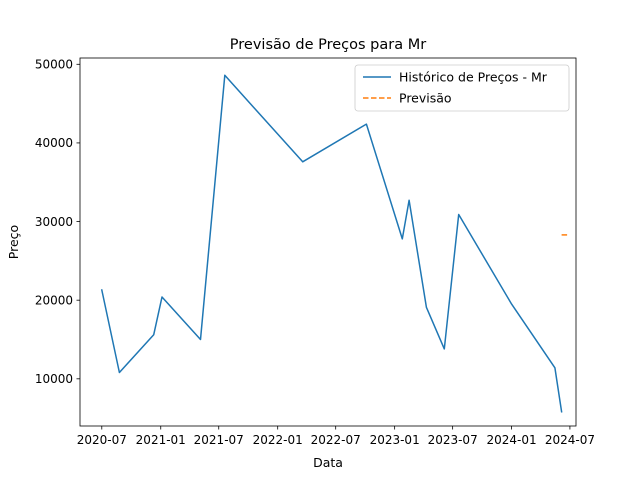 The image size is (640, 480). Describe the element at coordinates (278, 440) in the screenshot. I see `x-tick-label: 2022-01` at that location.